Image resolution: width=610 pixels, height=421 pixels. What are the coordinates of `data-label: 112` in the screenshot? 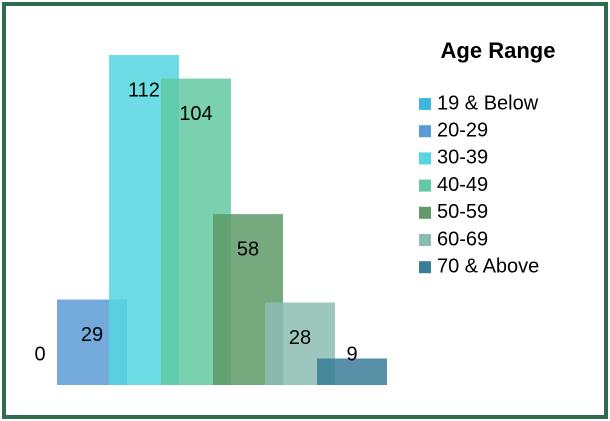 It's located at (144, 90).